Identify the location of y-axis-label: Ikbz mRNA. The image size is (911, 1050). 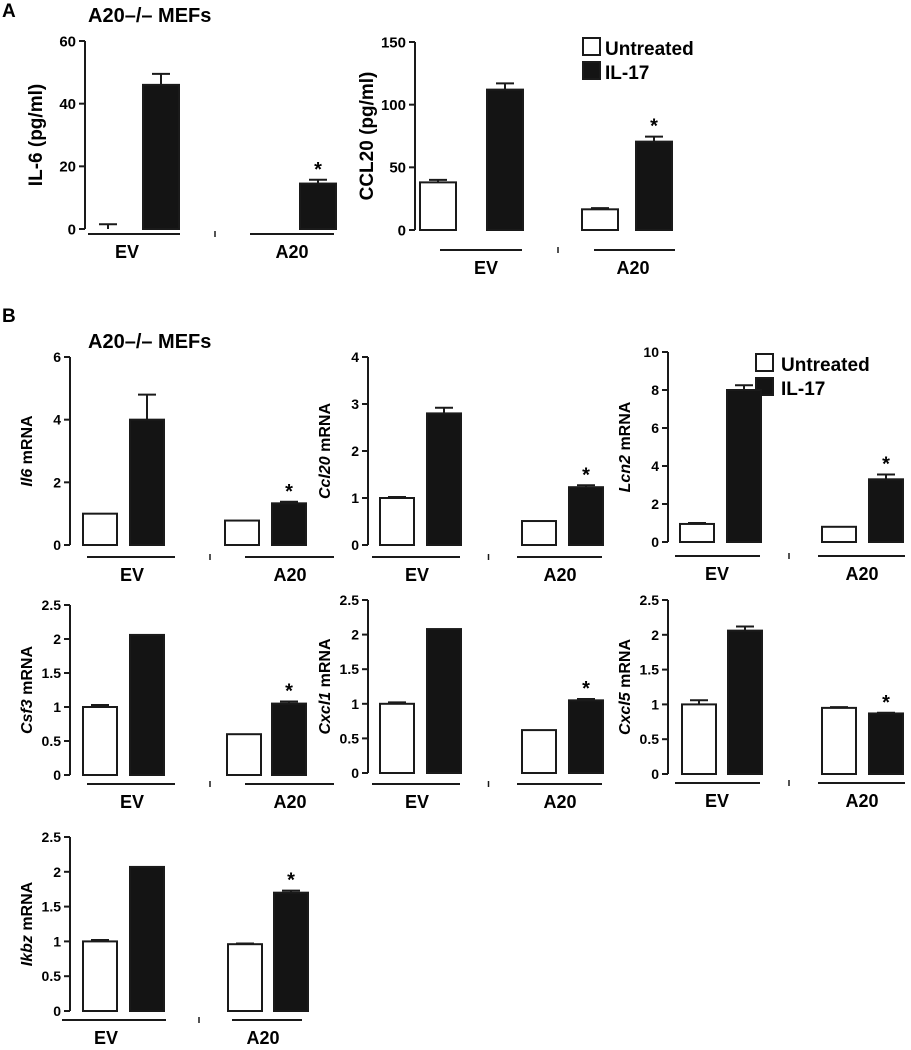
(27, 923).